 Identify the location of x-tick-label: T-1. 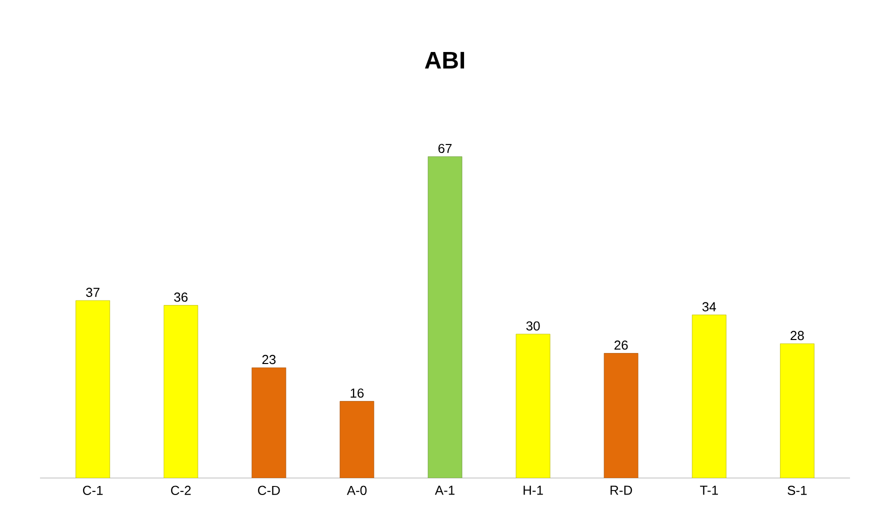
(709, 490).